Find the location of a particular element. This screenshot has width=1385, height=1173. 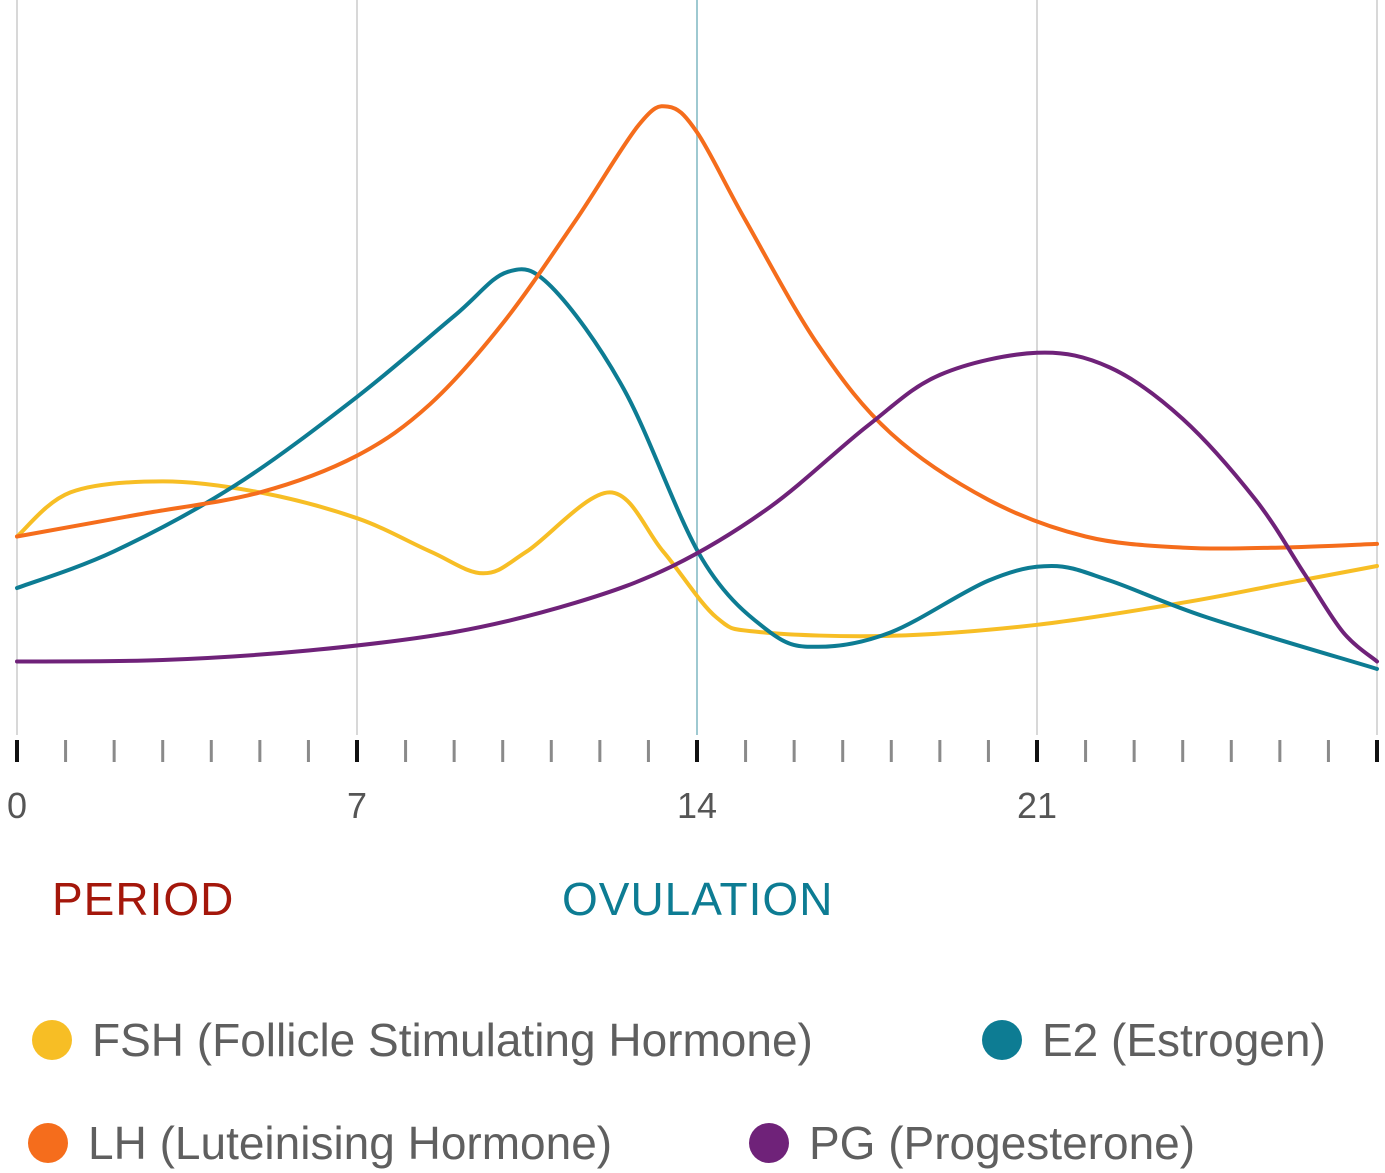

legend-label-pg: PG (Progesterone) is located at coordinates (1002, 1143).